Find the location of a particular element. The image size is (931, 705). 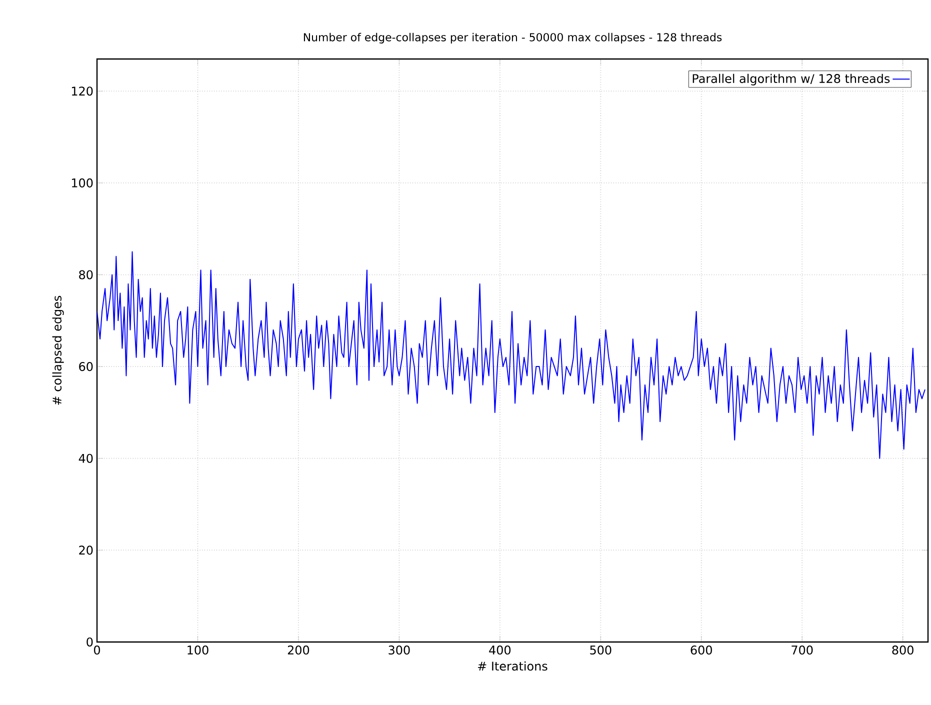

y-tick-label: 120 is located at coordinates (82, 91).